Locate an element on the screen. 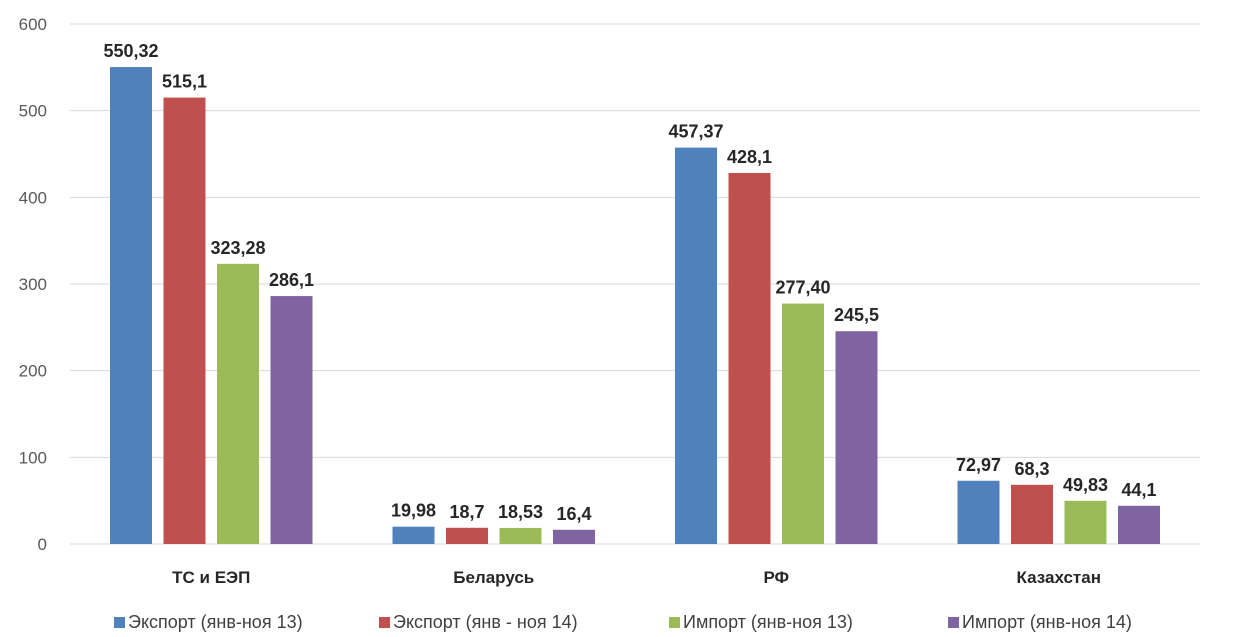  y-tick-label: 600 is located at coordinates (33, 24).